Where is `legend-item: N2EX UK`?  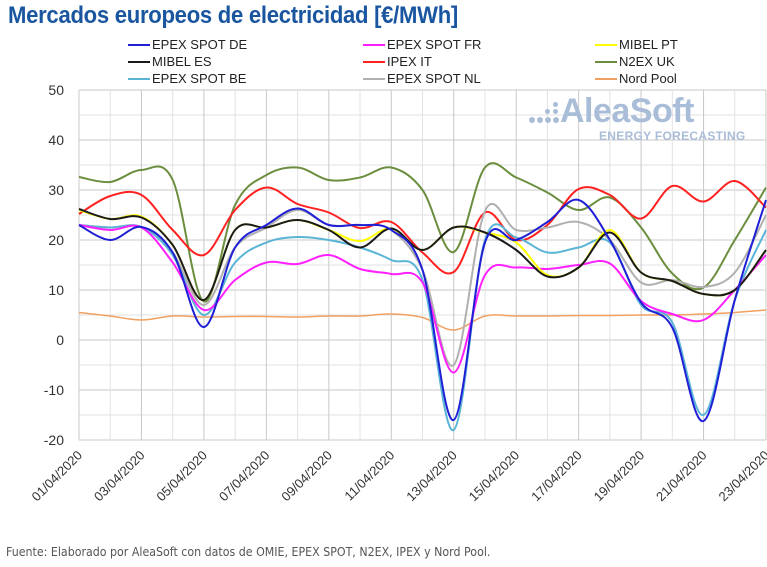
legend-item: N2EX UK is located at coordinates (635, 61).